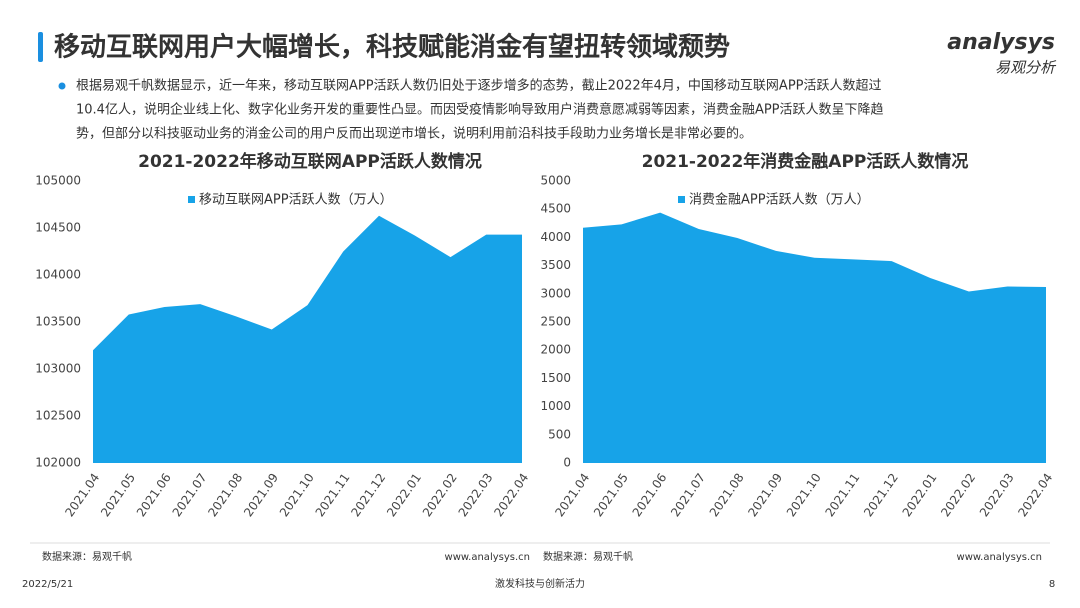  Describe the element at coordinates (779, 200) in the screenshot. I see `legend-label: 消费金融APP活跃人数（万人）` at that location.